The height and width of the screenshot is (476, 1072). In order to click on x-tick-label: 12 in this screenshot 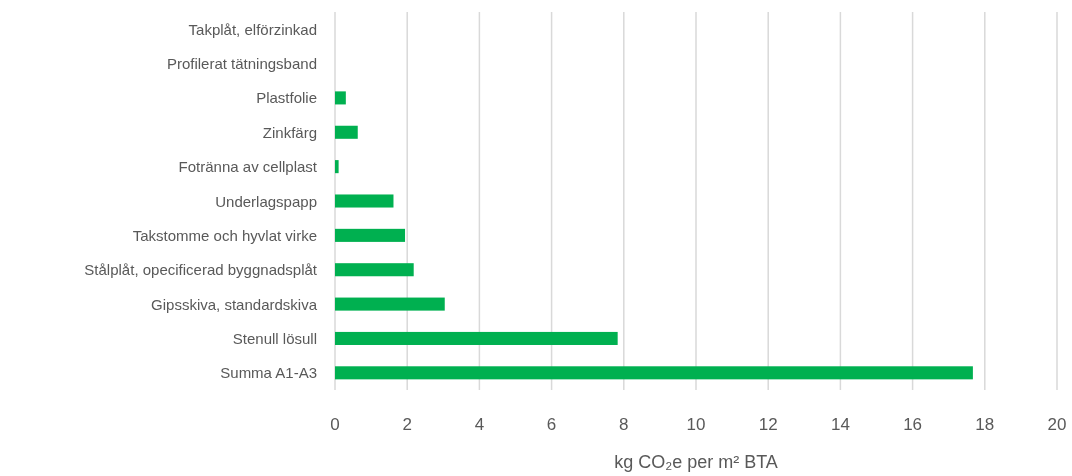, I will do `click(768, 424)`.